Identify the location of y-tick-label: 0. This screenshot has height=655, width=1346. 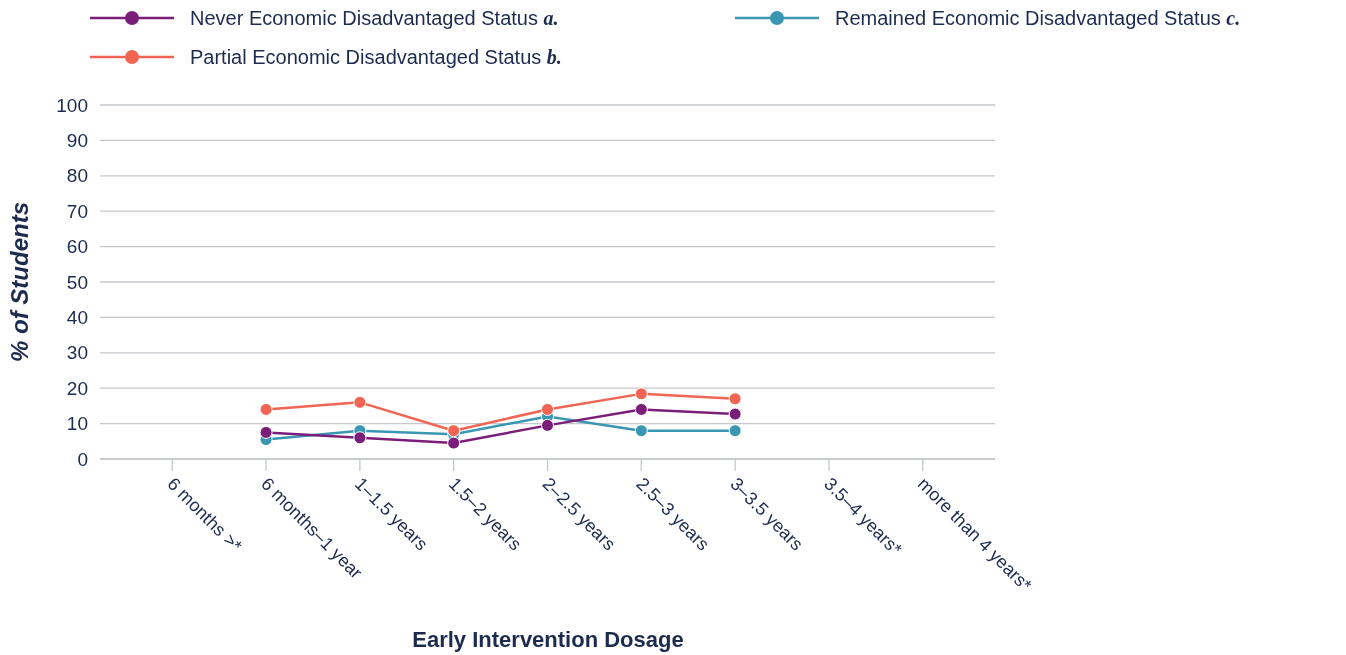
(82, 459).